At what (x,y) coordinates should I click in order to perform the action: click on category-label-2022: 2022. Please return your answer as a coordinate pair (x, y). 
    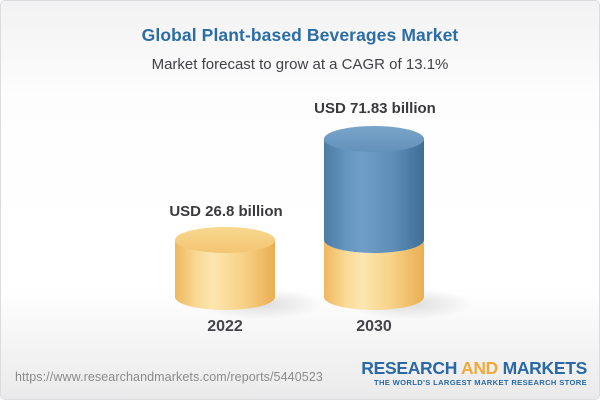
    Looking at the image, I should click on (225, 326).